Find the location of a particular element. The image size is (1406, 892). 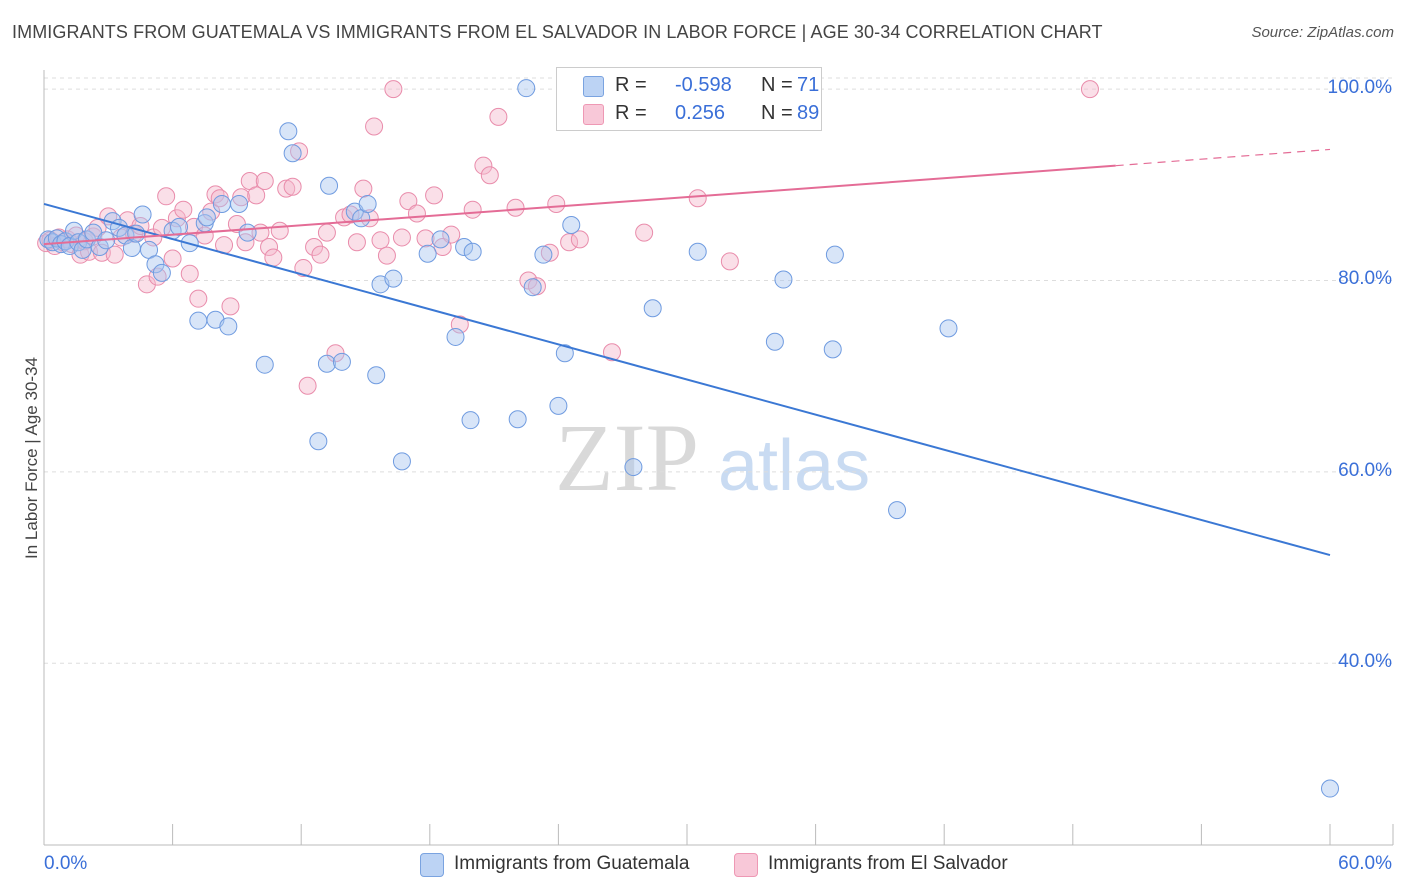

x-tick-label-min: 0.0% is located at coordinates (66, 863).